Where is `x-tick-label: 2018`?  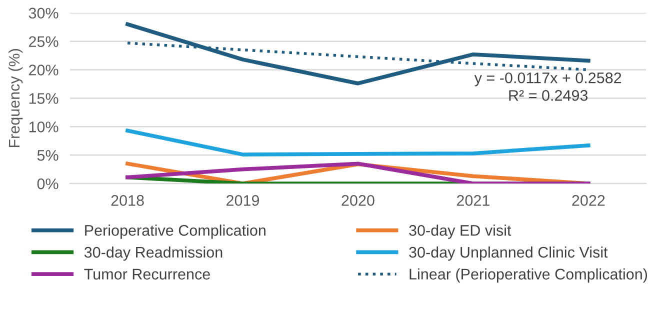 x-tick-label: 2018 is located at coordinates (127, 200).